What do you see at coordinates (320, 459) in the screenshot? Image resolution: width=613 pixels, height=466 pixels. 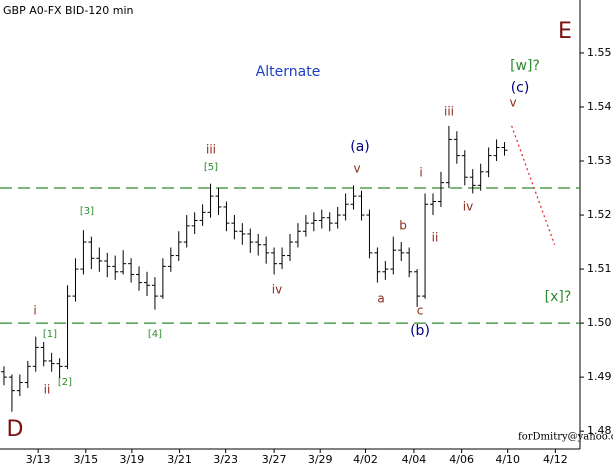 I see `x-tick-label: 3/29` at bounding box center [320, 459].